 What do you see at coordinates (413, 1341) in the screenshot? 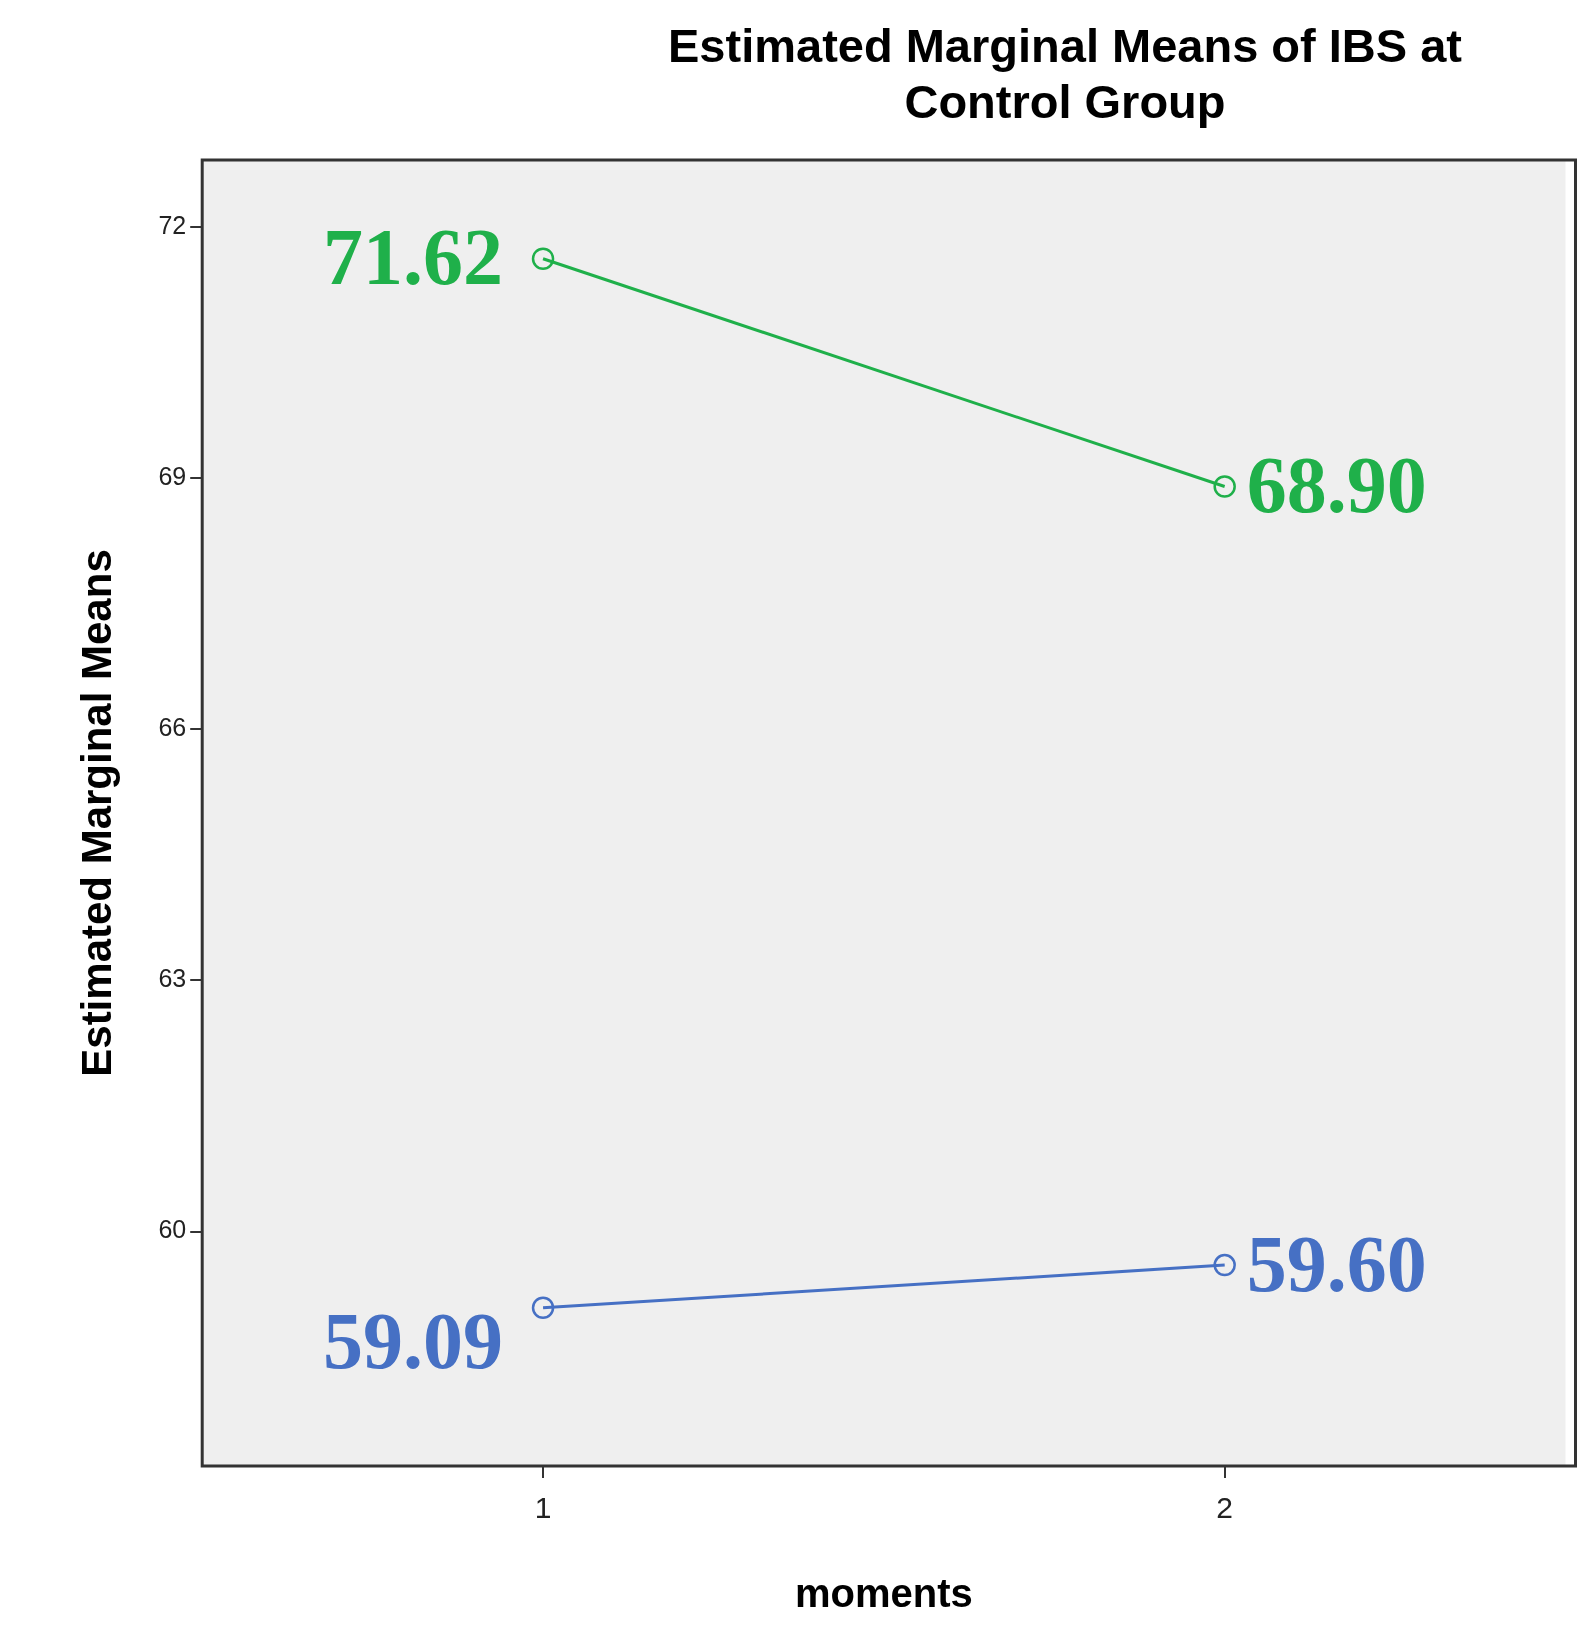
I see `data-label: 59.09` at bounding box center [413, 1341].